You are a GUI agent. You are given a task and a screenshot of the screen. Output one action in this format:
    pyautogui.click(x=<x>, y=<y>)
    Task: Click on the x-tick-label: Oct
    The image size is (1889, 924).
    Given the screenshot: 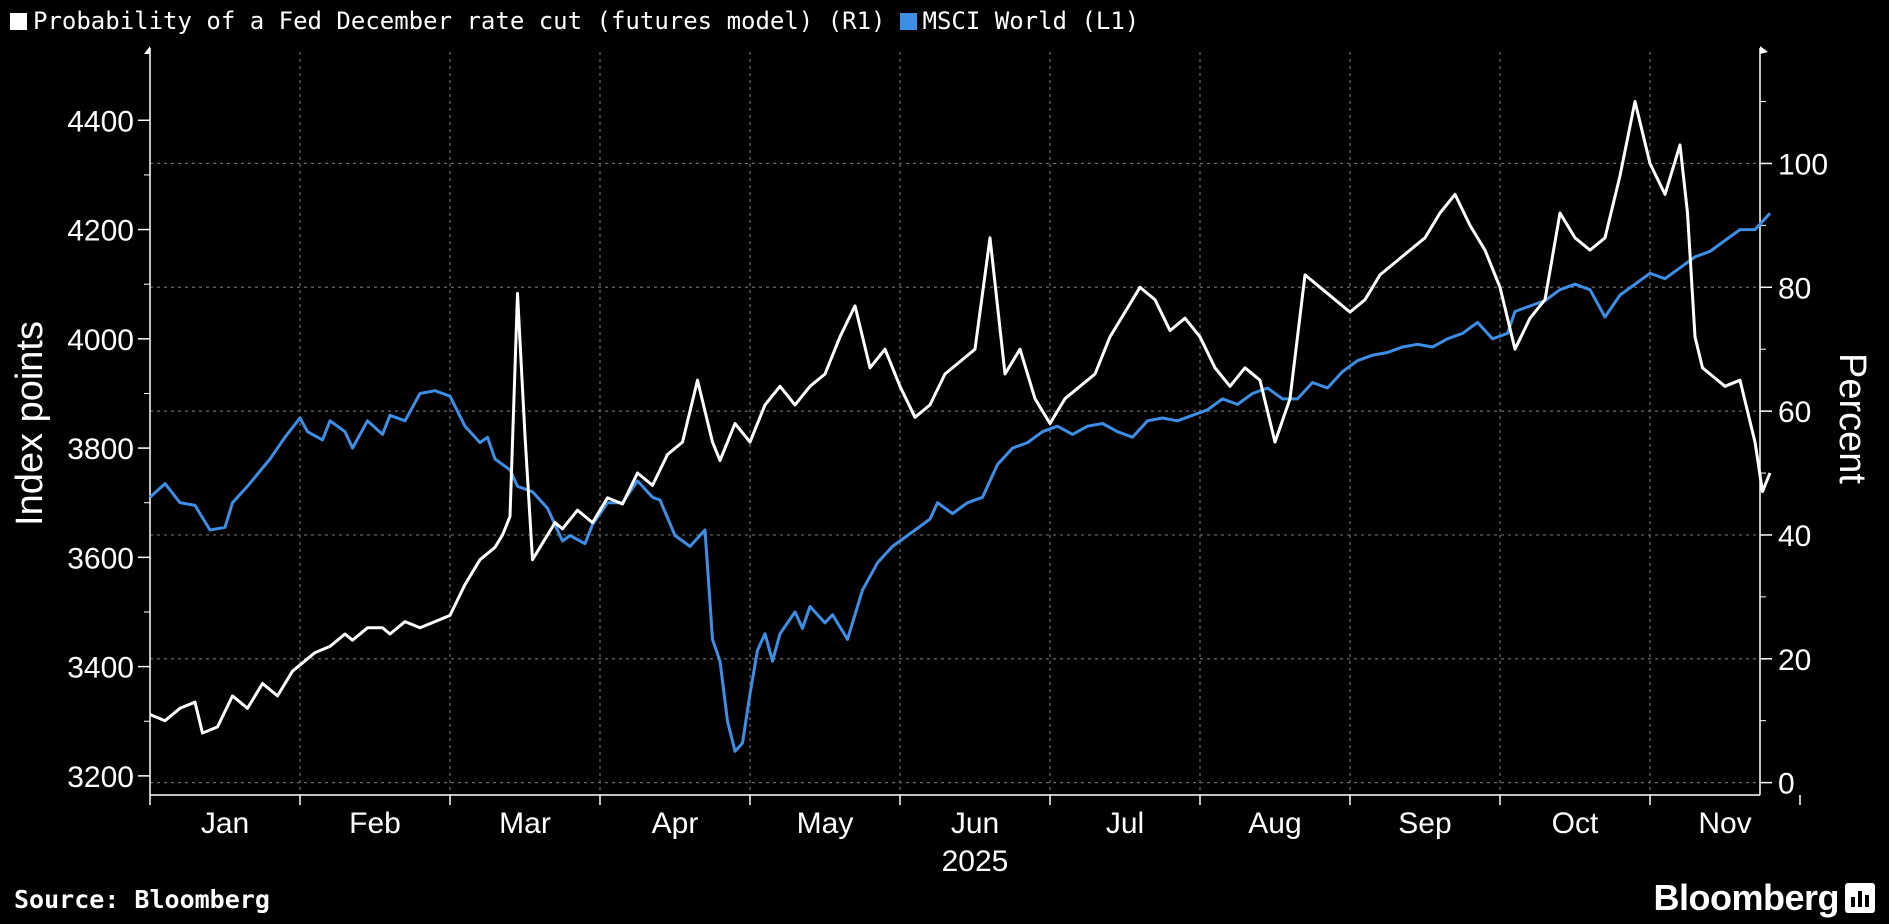 What is the action you would take?
    pyautogui.click(x=1575, y=823)
    